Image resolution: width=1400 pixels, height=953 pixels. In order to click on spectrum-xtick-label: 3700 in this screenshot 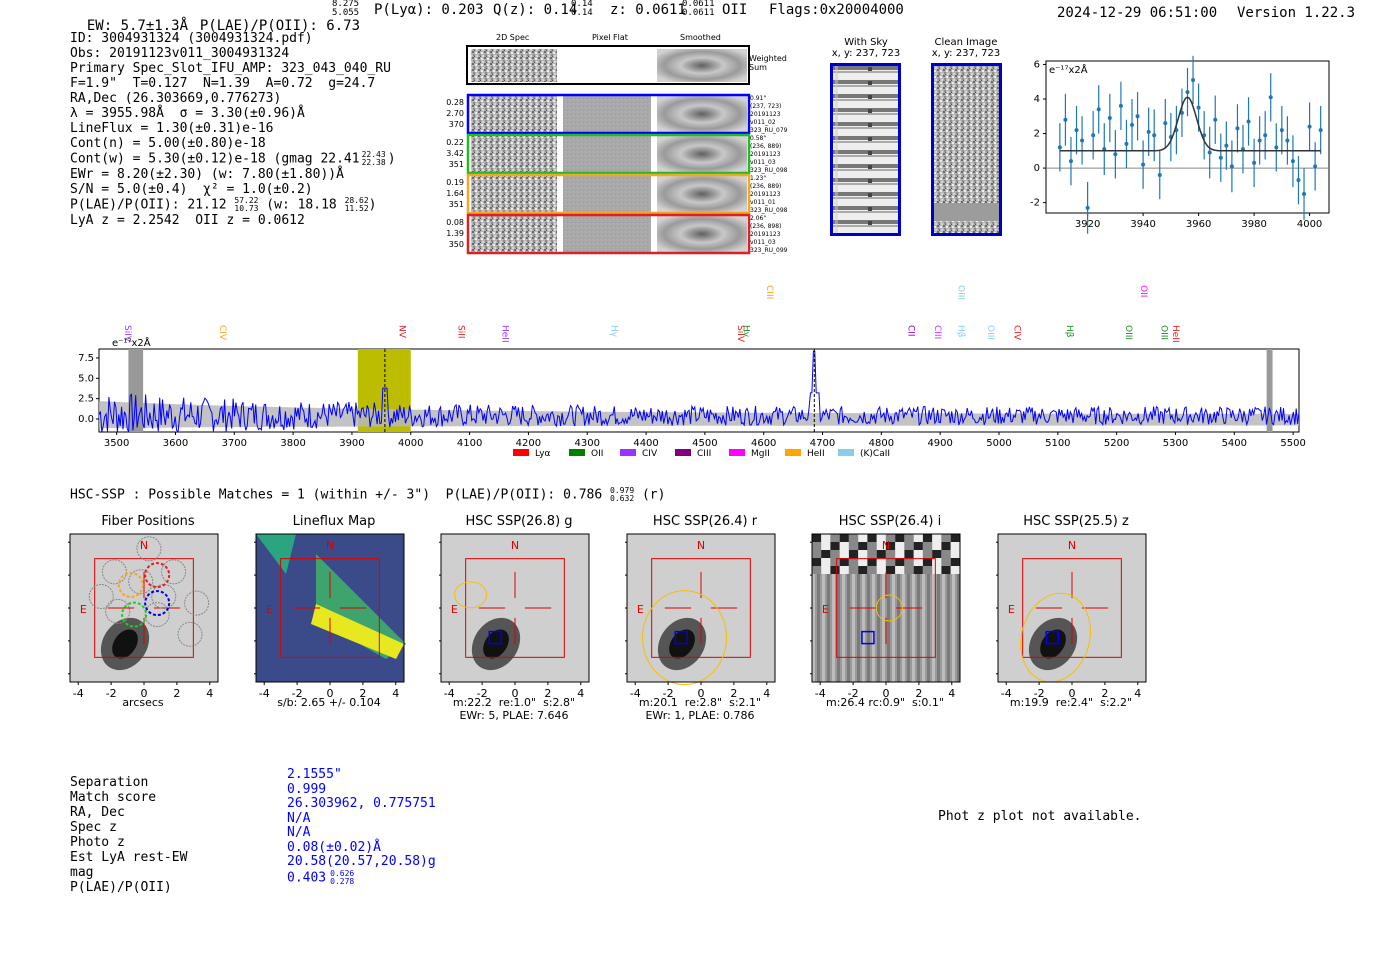, I will do `click(234, 443)`.